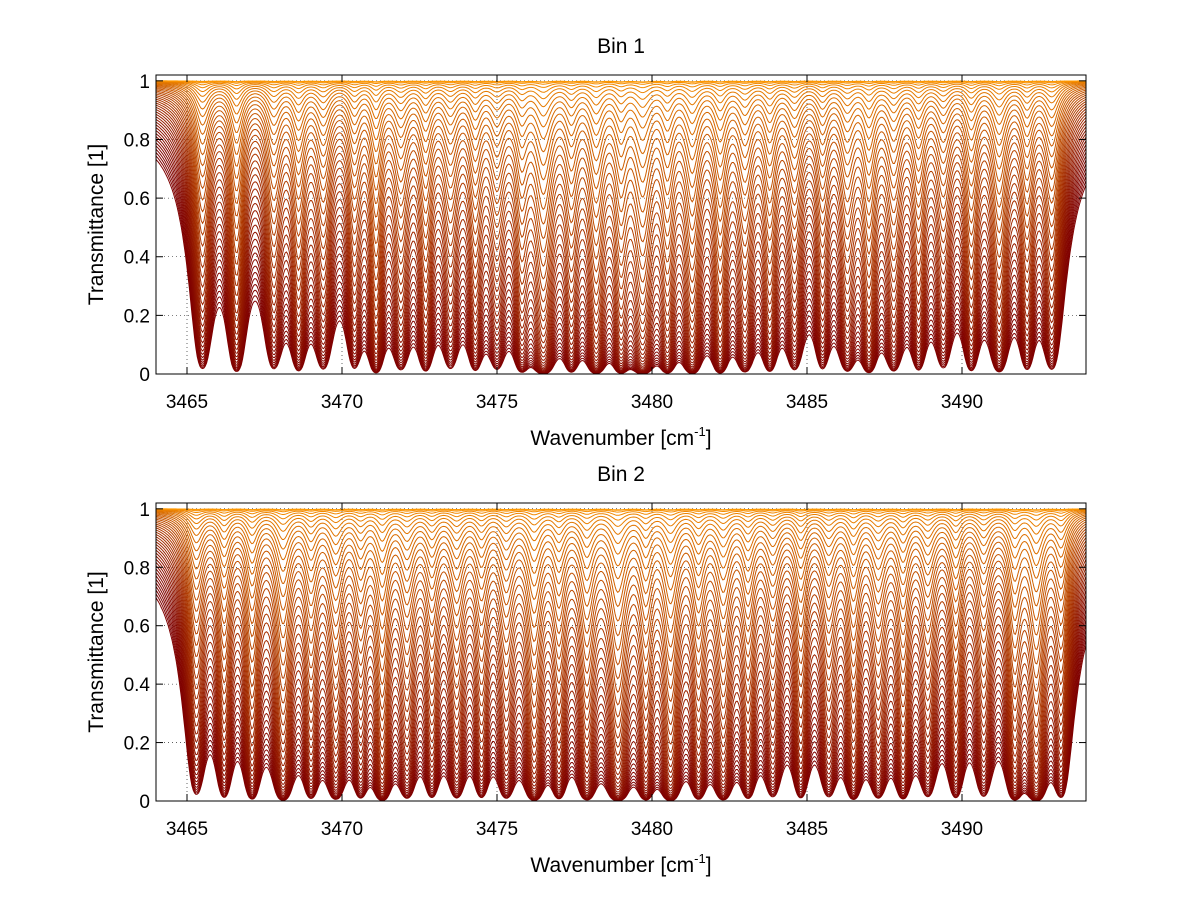  What do you see at coordinates (652, 829) in the screenshot?
I see `x-tick-label: 3480` at bounding box center [652, 829].